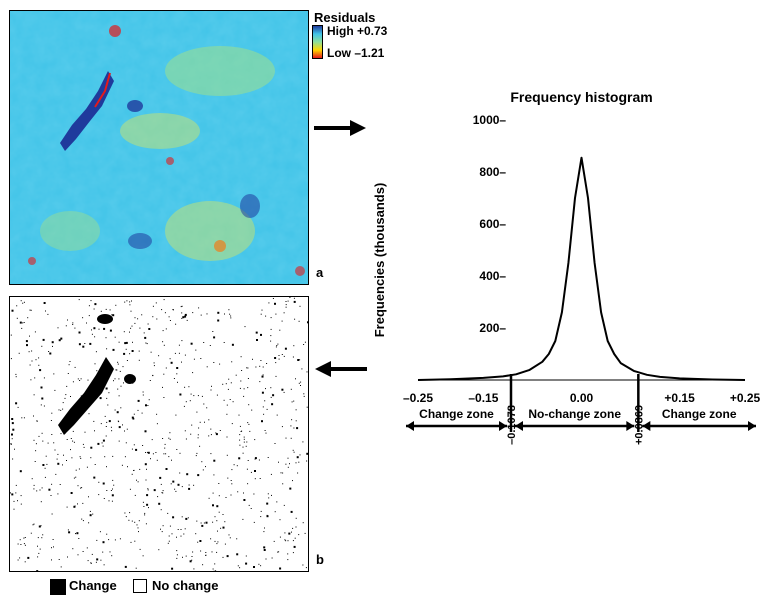 The height and width of the screenshot is (600, 778). What do you see at coordinates (492, 172) in the screenshot?
I see `y-tick-label: 800–` at bounding box center [492, 172].